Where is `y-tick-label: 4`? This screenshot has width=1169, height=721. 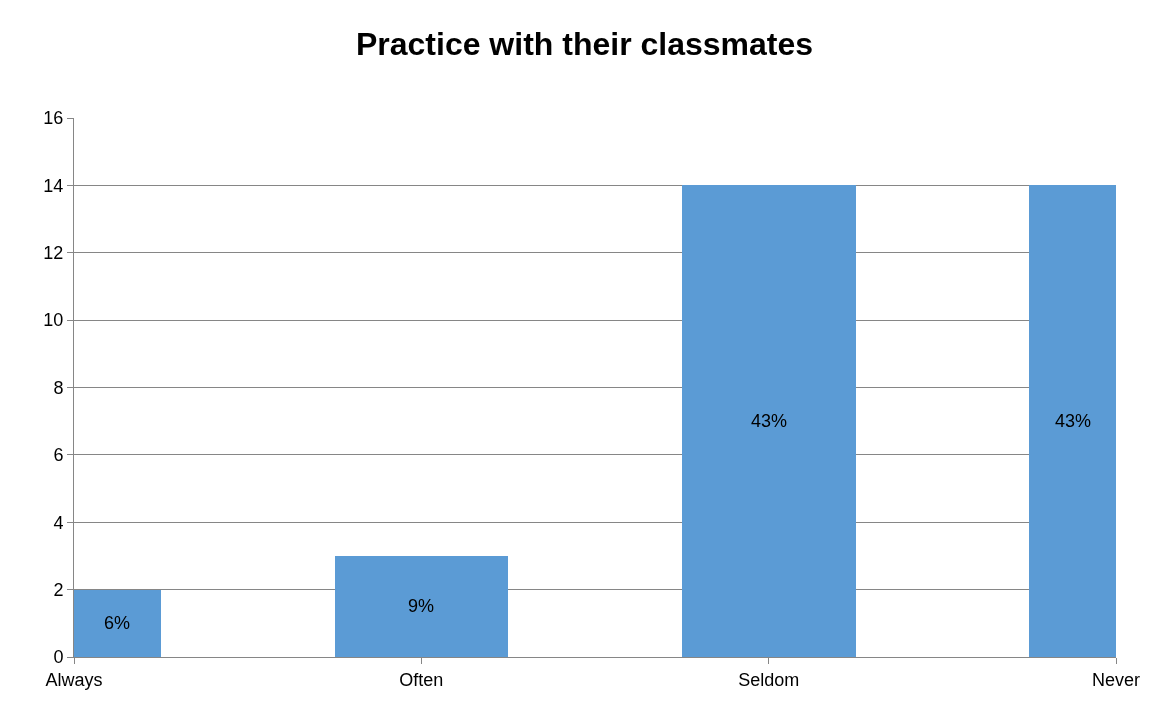
y-tick-label: 4 is located at coordinates (58, 522).